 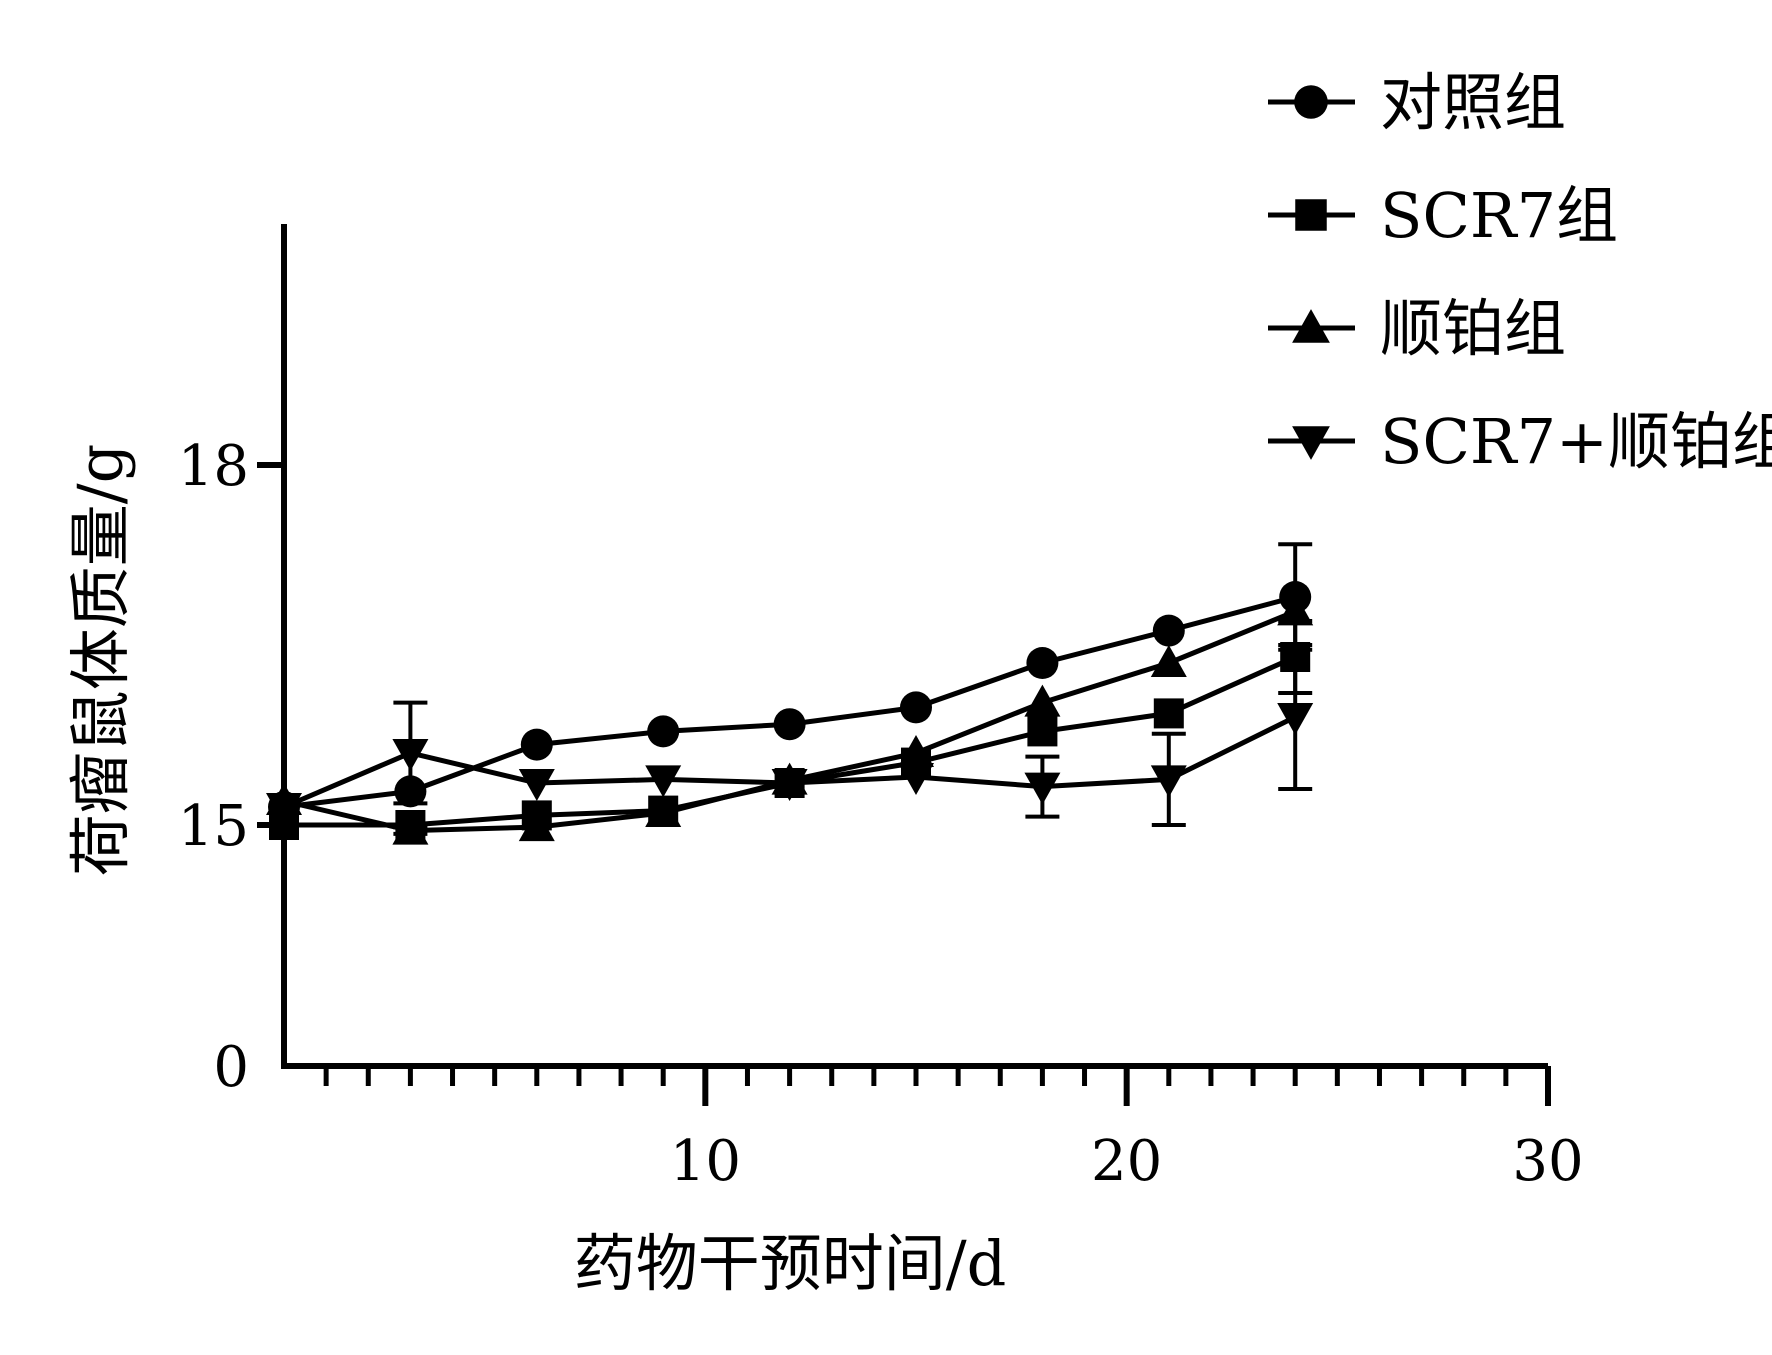 I want to click on y-tick-label: 18, so click(x=213, y=466).